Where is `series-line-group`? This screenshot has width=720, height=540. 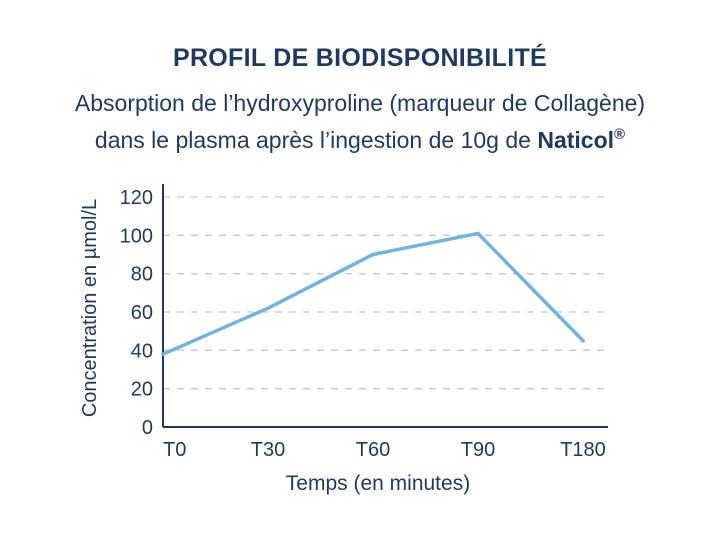 series-line-group is located at coordinates (373, 293).